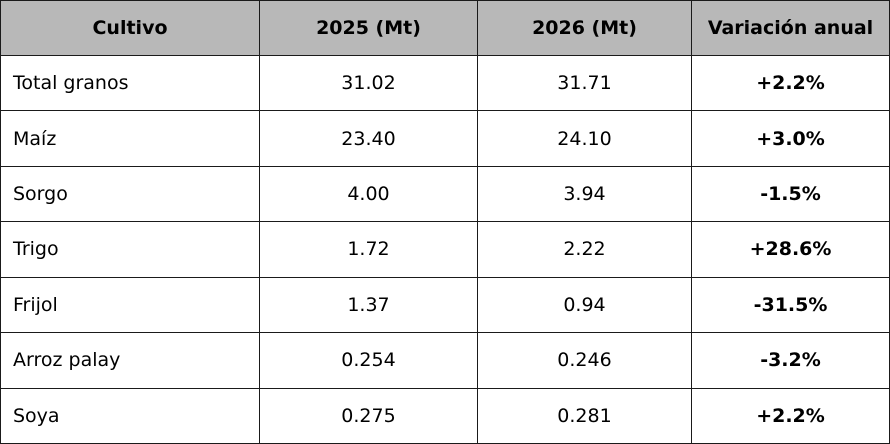  Describe the element at coordinates (584, 415) in the screenshot. I see `cell-2026: 0.281` at that location.